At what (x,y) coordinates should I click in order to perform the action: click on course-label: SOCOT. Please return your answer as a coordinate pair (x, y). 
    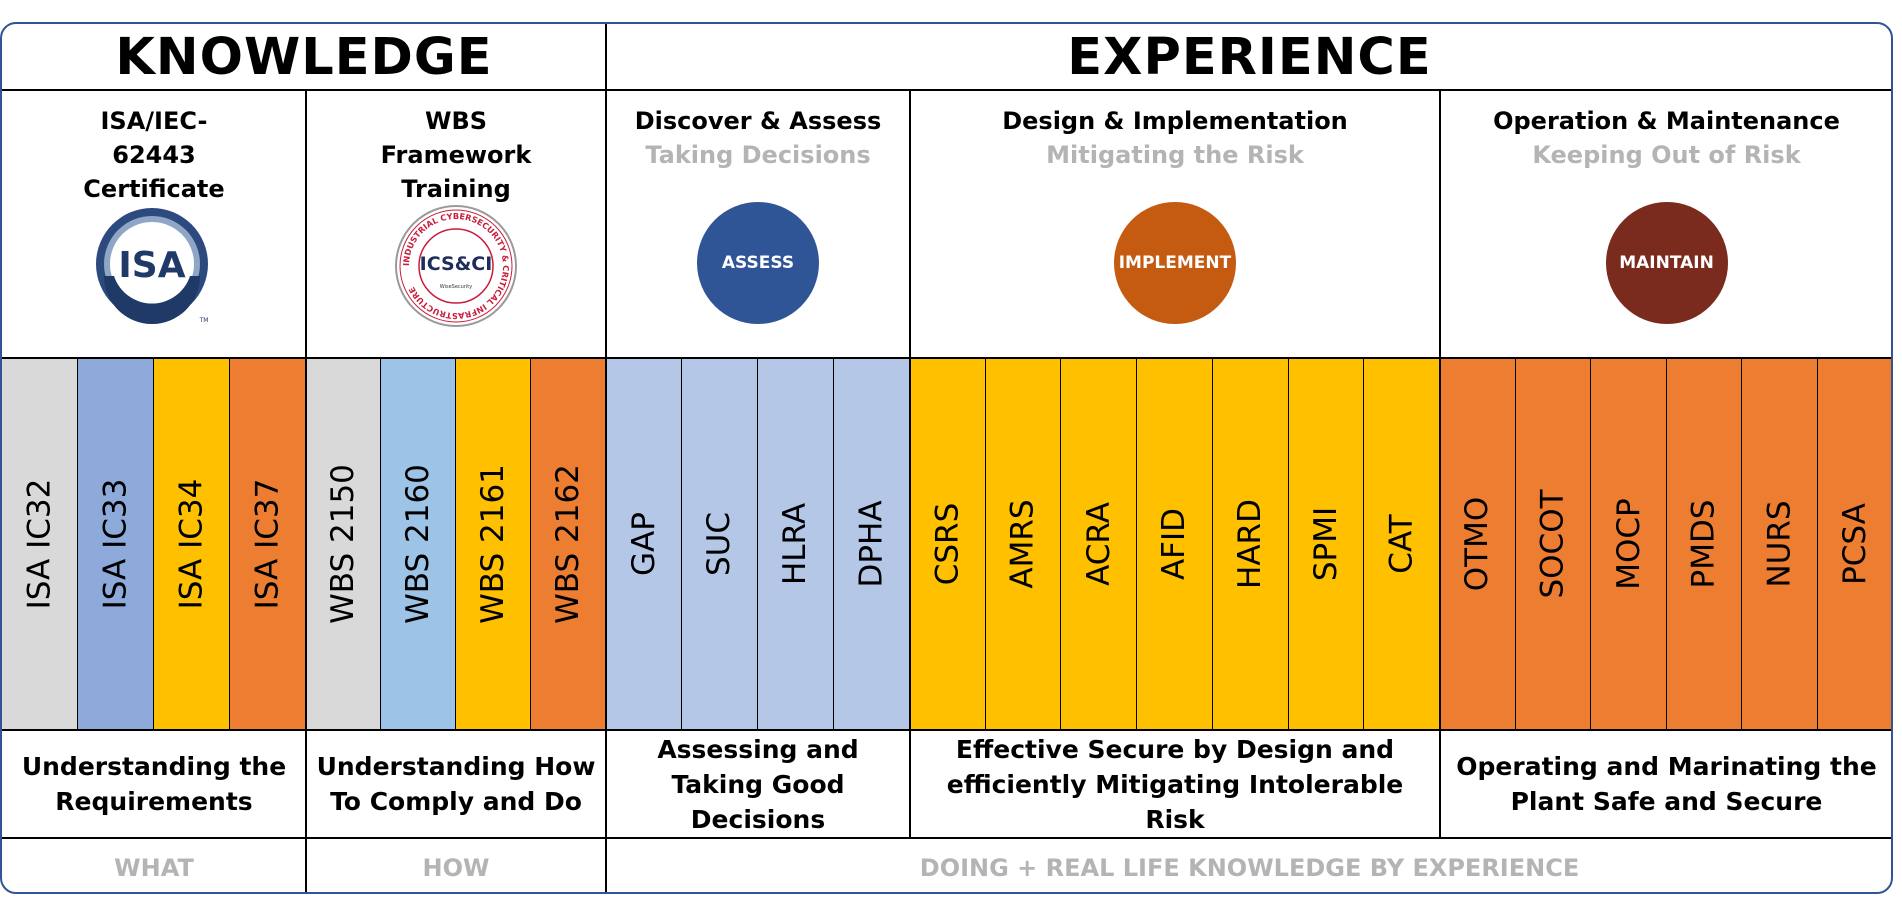
    Looking at the image, I should click on (1552, 544).